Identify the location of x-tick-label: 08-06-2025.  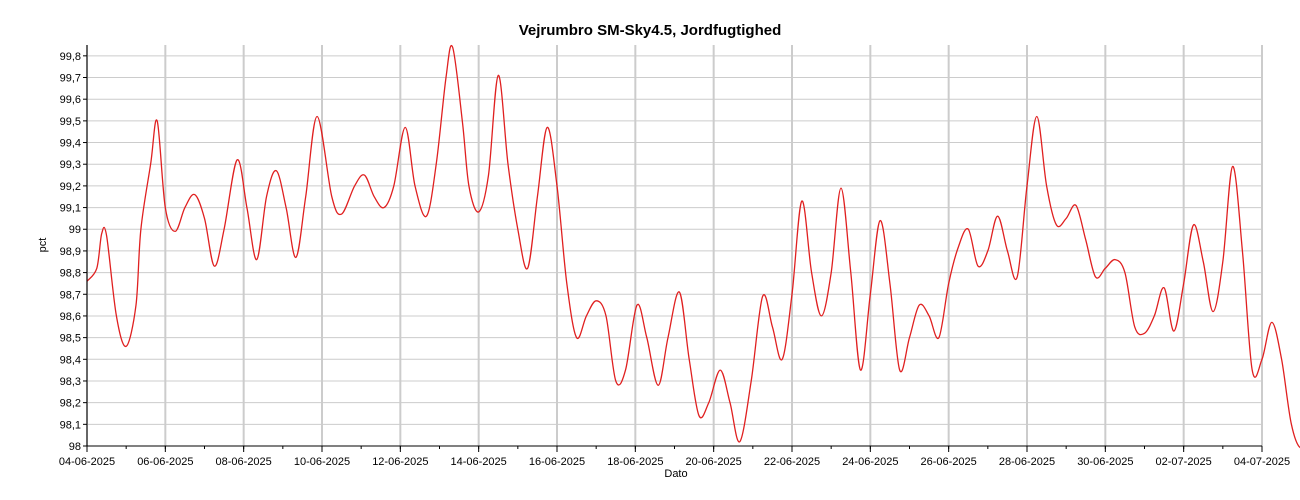
(244, 462).